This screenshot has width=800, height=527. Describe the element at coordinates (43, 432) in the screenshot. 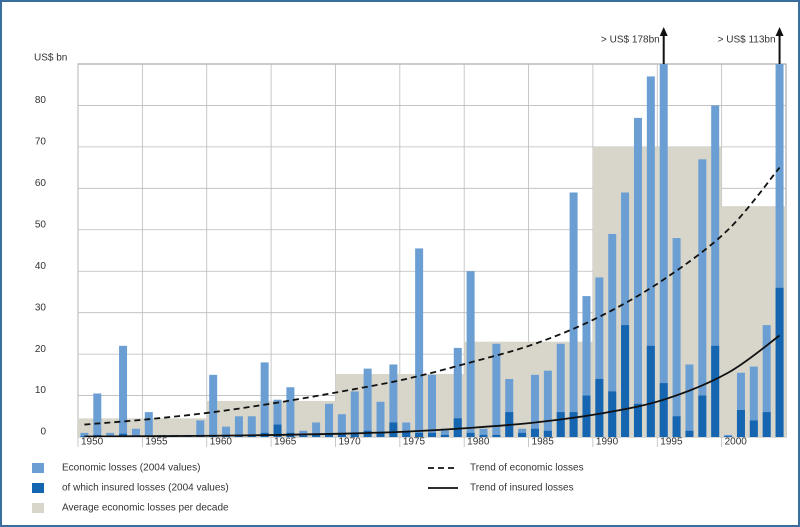

I see `y-tick-label: 0` at that location.